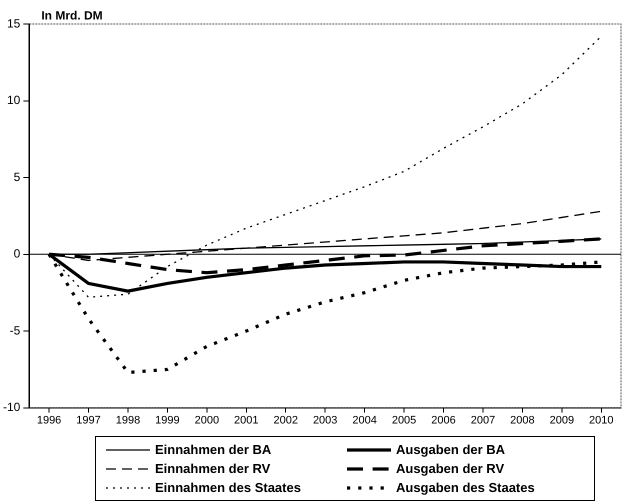  Describe the element at coordinates (88, 420) in the screenshot. I see `x-tick-label: 1997` at that location.